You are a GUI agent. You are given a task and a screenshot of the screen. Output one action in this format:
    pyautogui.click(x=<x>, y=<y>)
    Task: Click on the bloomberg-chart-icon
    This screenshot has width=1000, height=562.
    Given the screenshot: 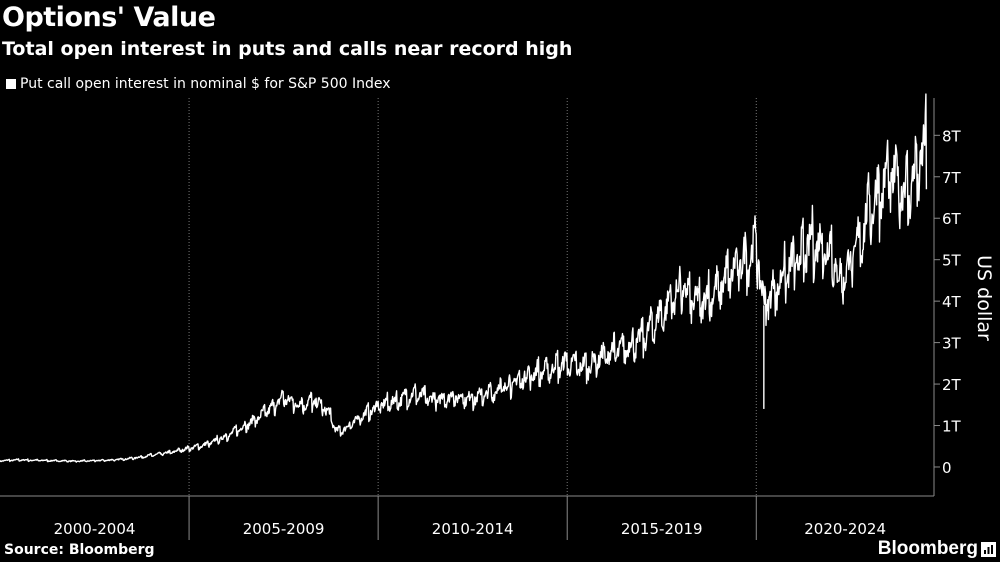 What is the action you would take?
    pyautogui.click(x=988, y=549)
    